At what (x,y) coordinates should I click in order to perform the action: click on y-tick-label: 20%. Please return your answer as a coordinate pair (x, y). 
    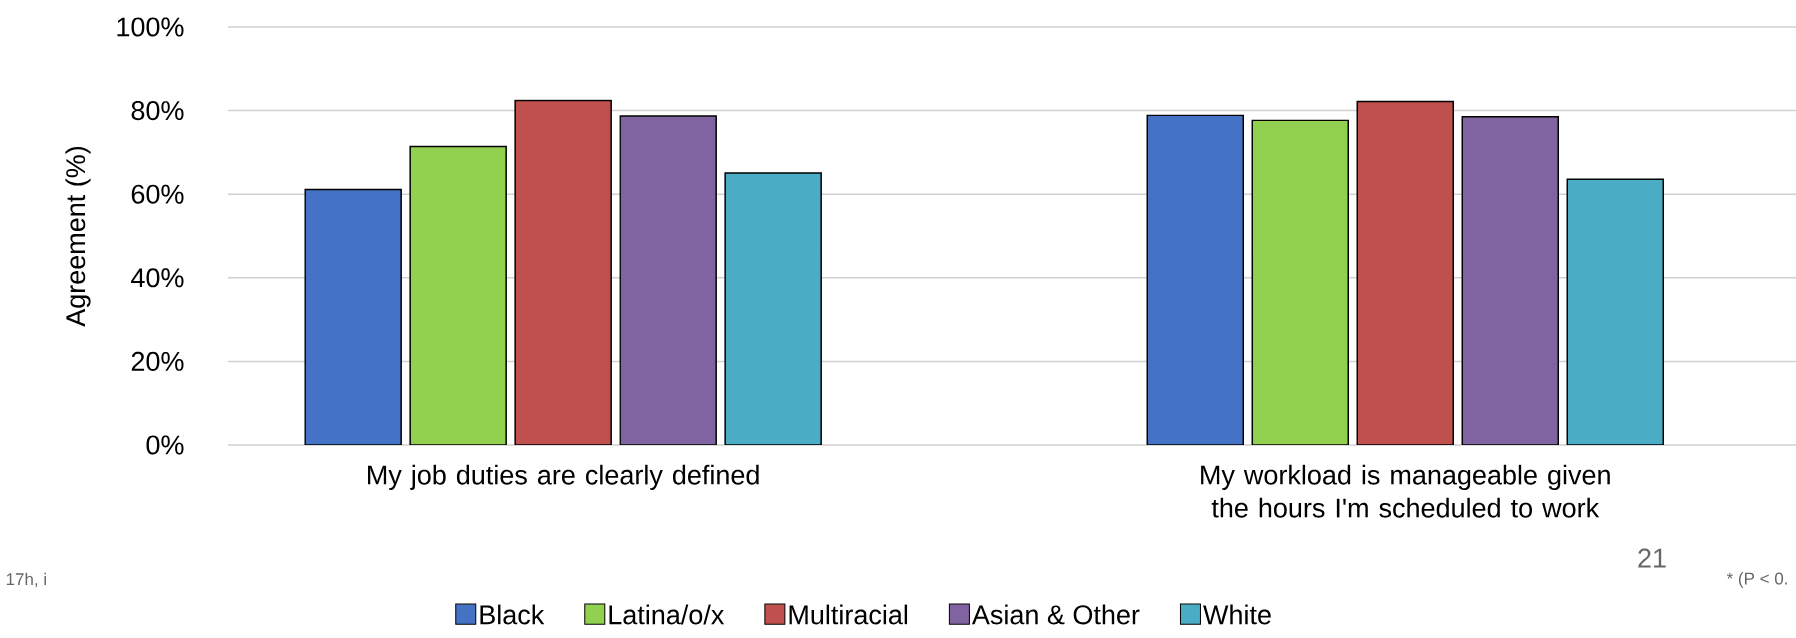
    Looking at the image, I should click on (157, 361).